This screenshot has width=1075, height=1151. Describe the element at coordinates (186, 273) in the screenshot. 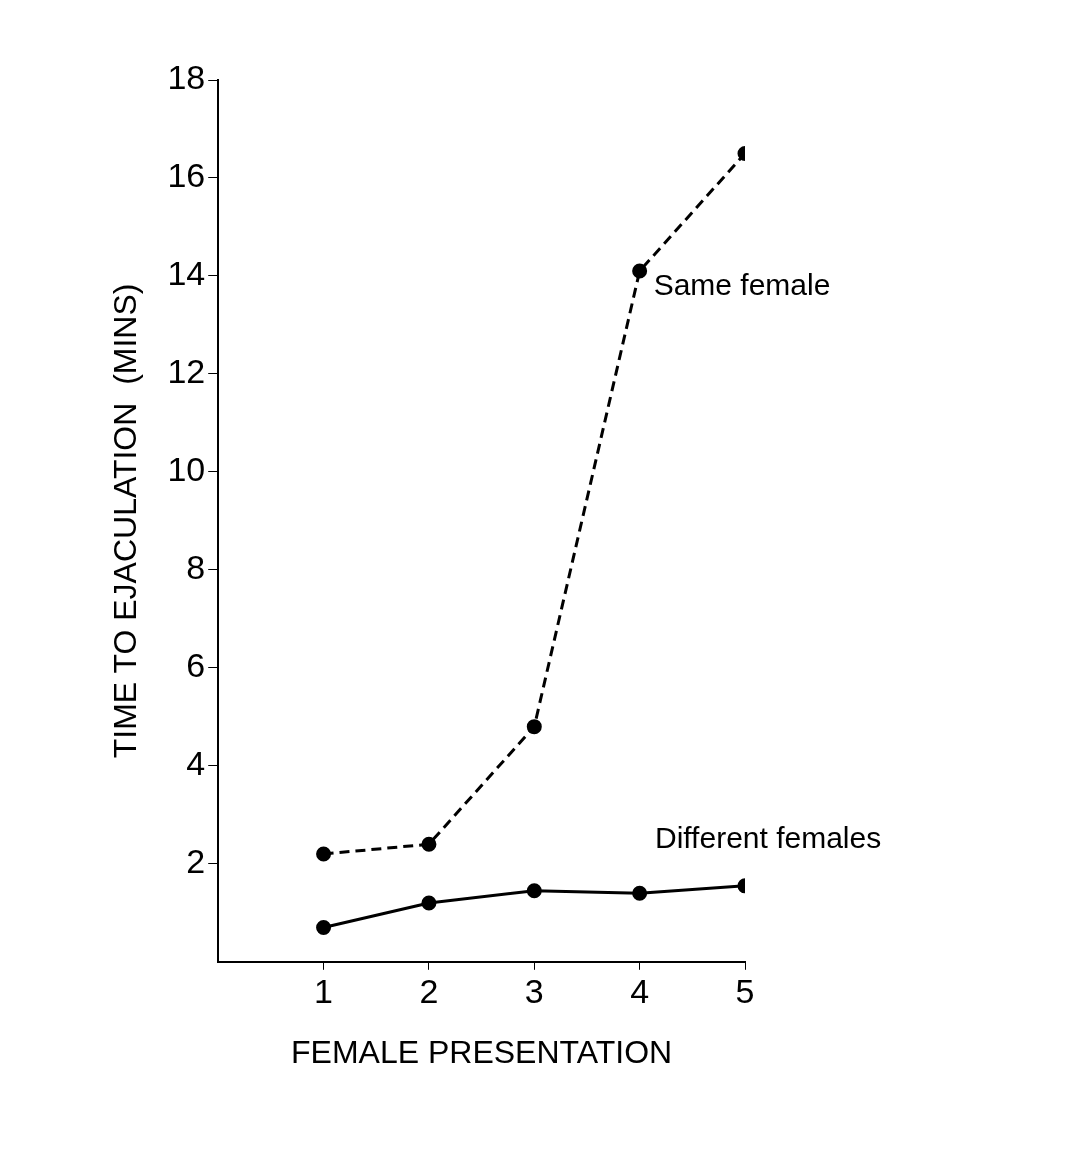

I see `y-tick-label: 14` at that location.